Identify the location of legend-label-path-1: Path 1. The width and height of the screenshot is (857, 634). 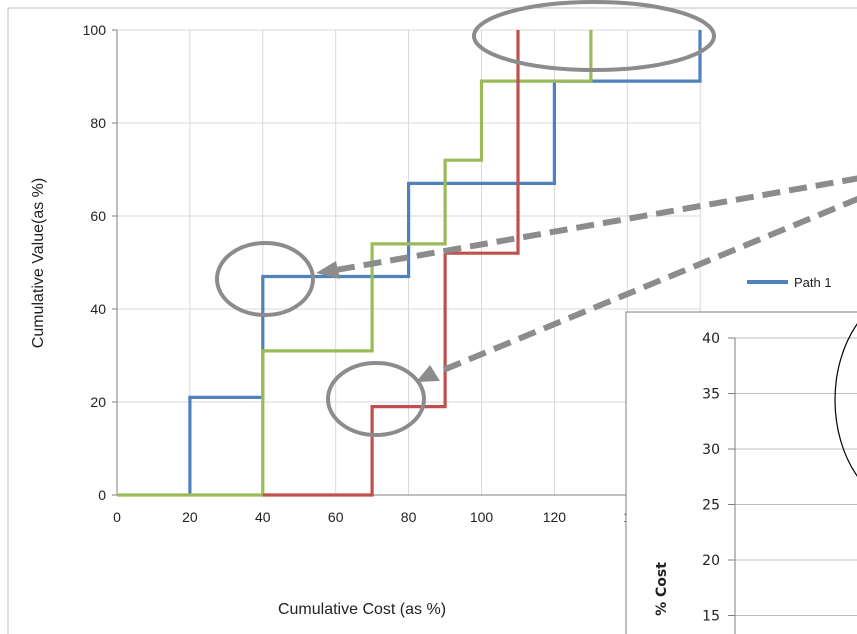
(813, 282).